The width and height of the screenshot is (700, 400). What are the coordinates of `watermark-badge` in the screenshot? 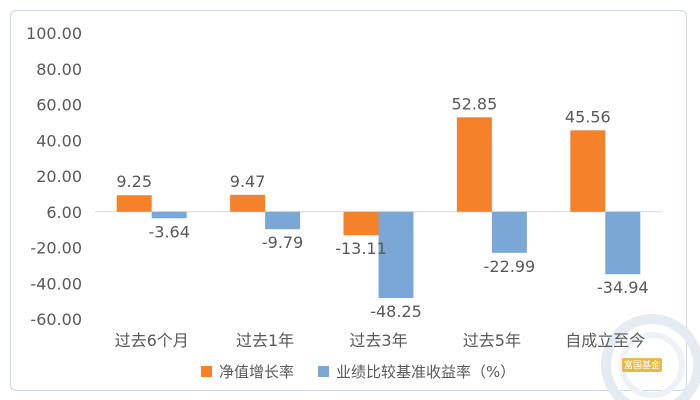 It's located at (642, 365).